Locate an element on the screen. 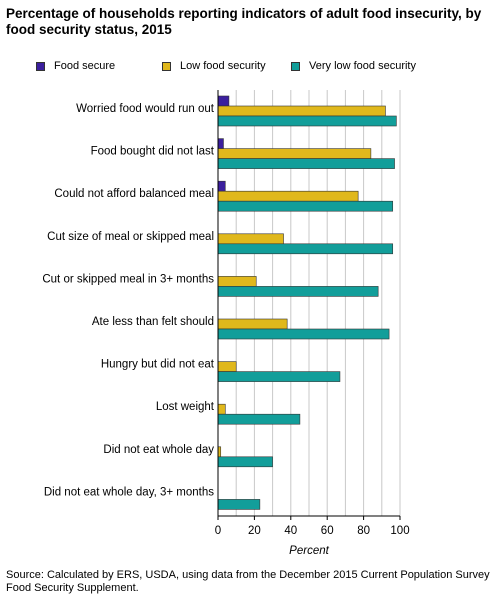 The image size is (500, 616). legend-swatch-very-low-food-security is located at coordinates (295, 66).